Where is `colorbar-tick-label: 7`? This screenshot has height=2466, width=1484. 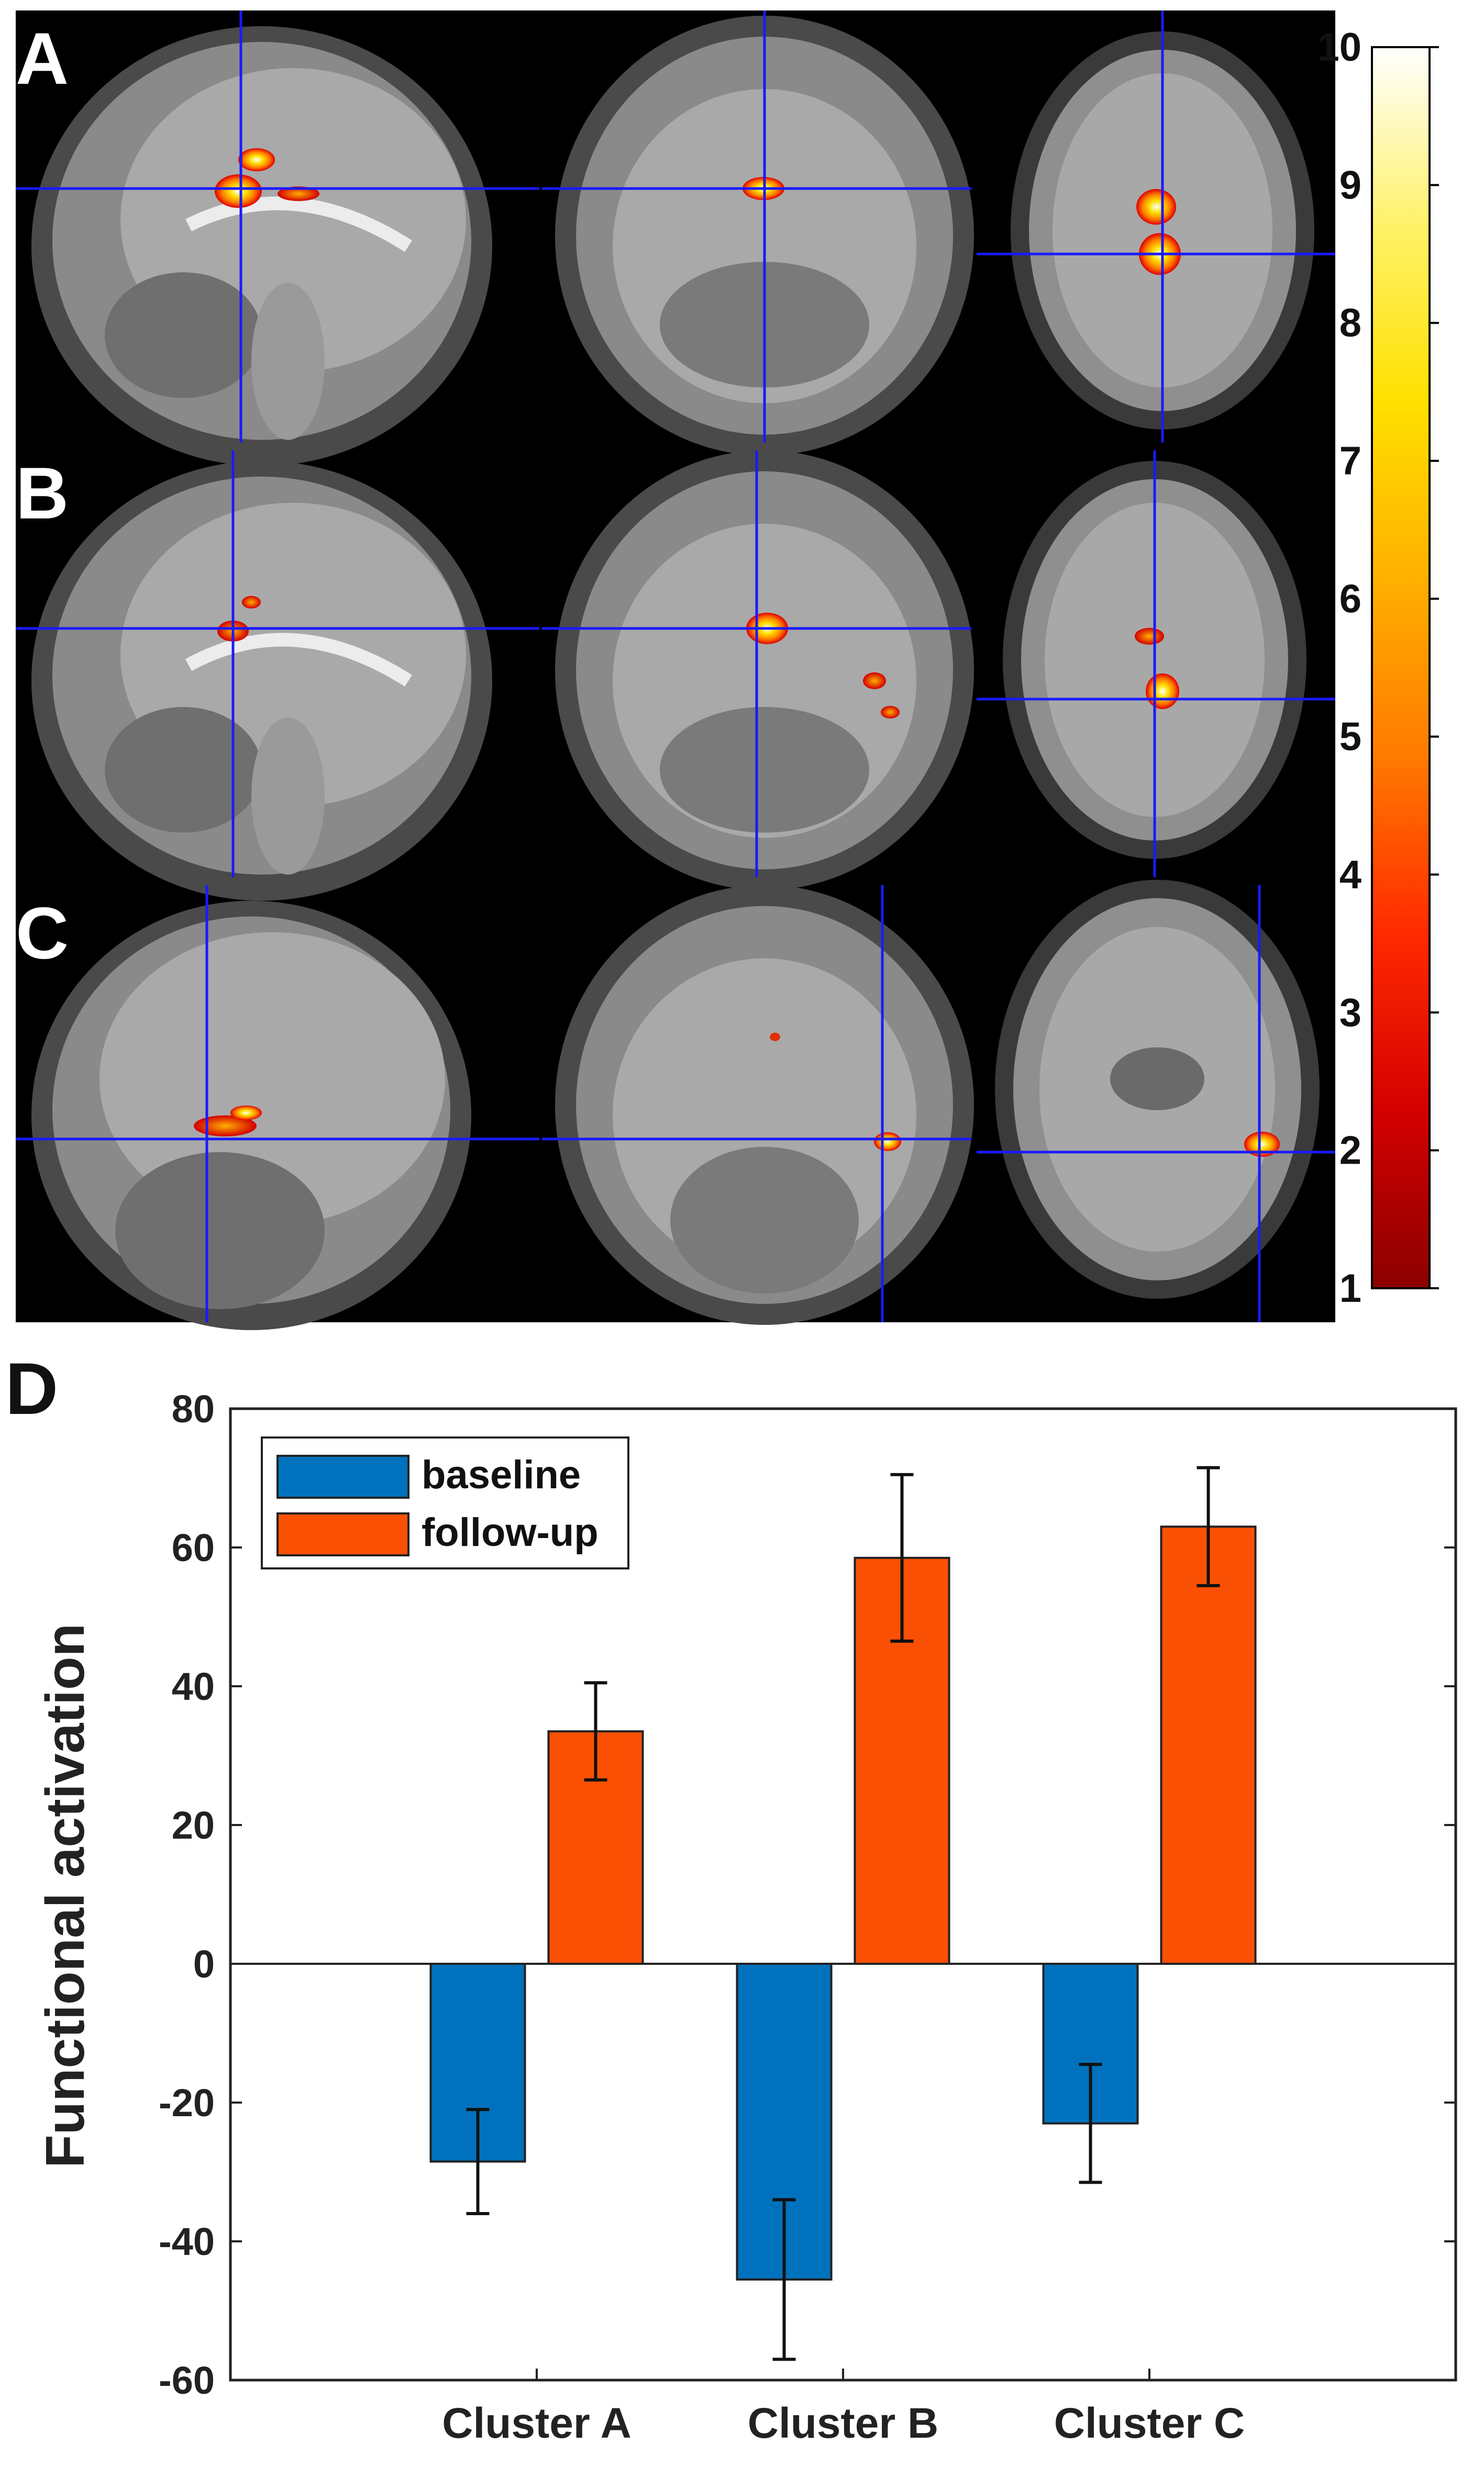
colorbar-tick-label: 7 is located at coordinates (1350, 461).